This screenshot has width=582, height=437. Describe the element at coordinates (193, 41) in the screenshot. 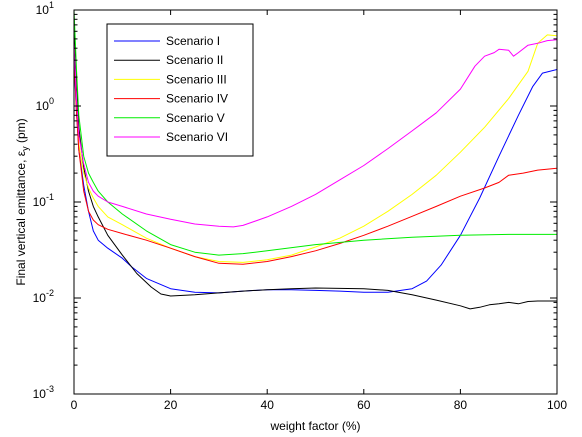

I see `legend-label-1: Scenario I` at that location.